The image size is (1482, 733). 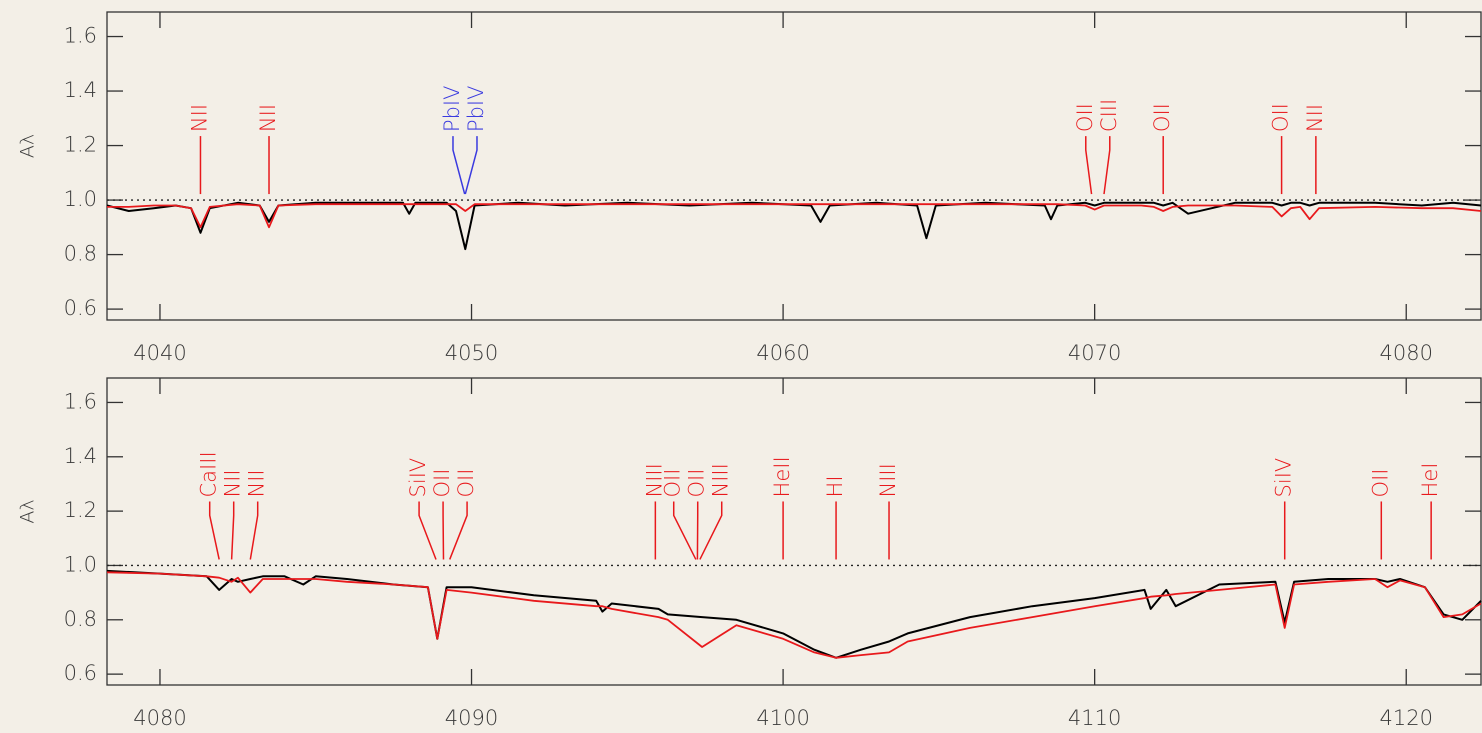 I want to click on x-tick-label: 4050, so click(x=471, y=353).